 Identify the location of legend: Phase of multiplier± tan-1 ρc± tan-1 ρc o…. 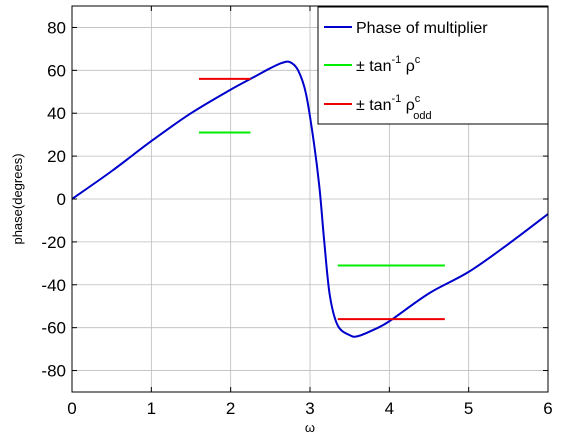
(433, 65).